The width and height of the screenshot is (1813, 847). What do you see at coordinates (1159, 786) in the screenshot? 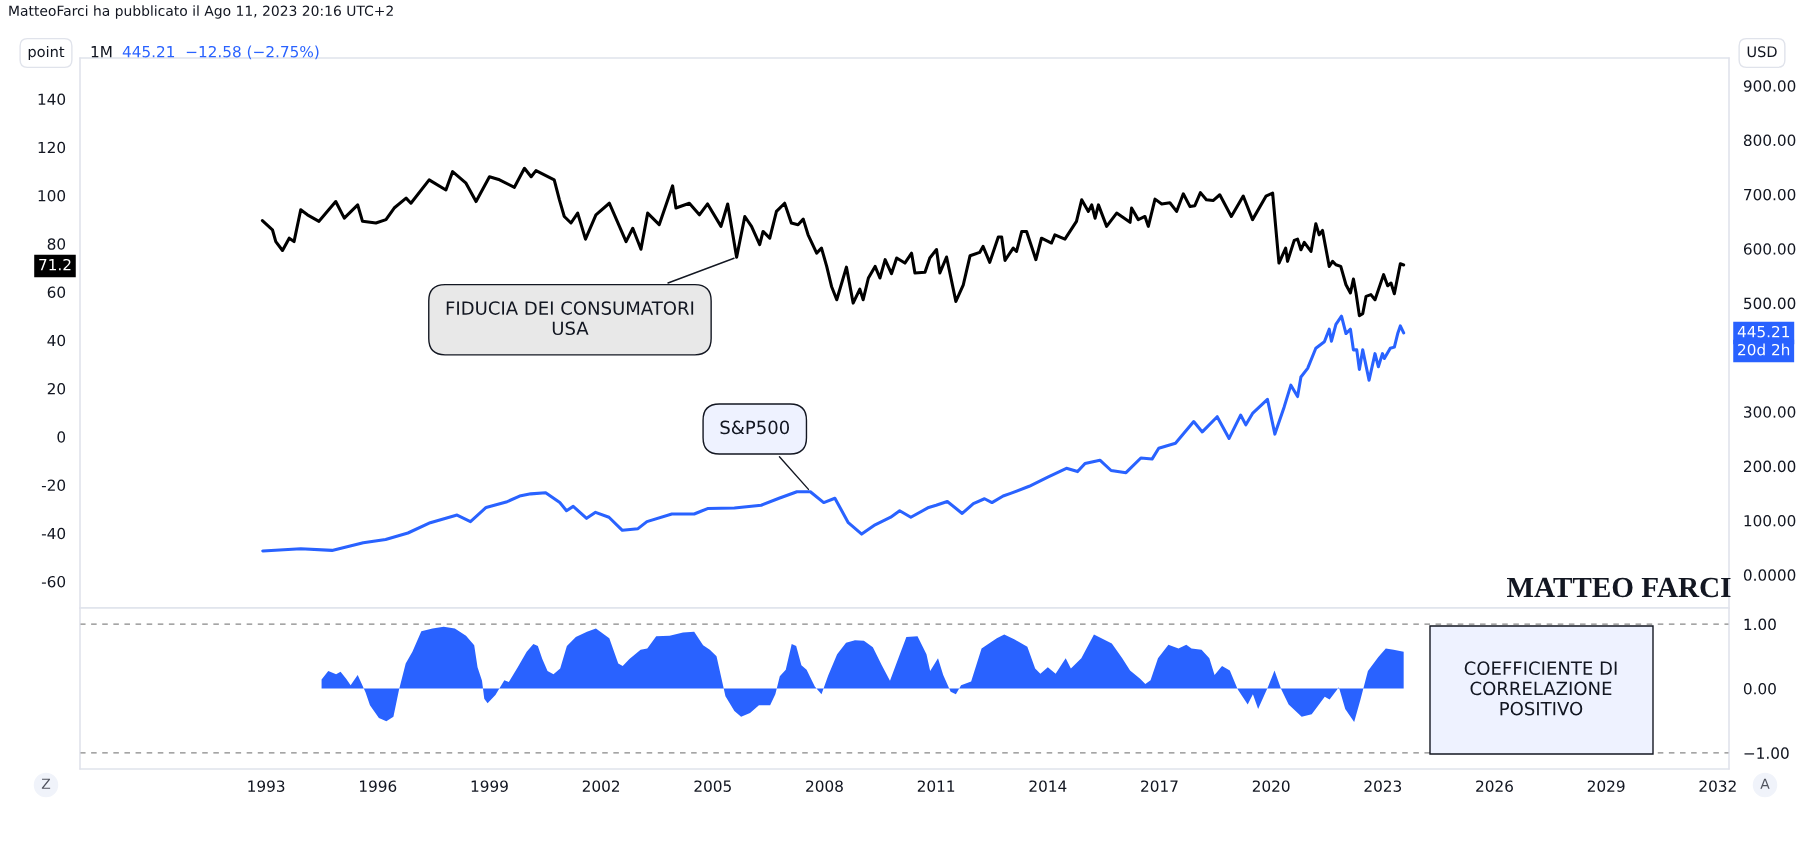
I see `x-tick-label: 2017` at bounding box center [1159, 786].